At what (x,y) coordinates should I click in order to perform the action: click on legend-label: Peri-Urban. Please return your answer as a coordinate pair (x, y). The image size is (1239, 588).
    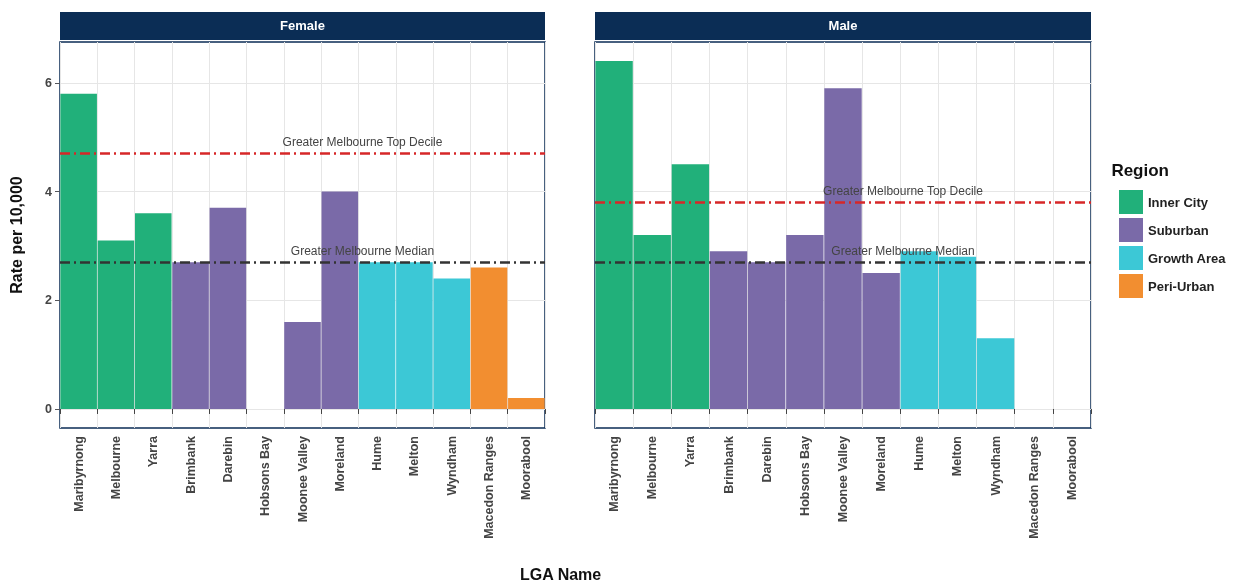
    Looking at the image, I should click on (1181, 286).